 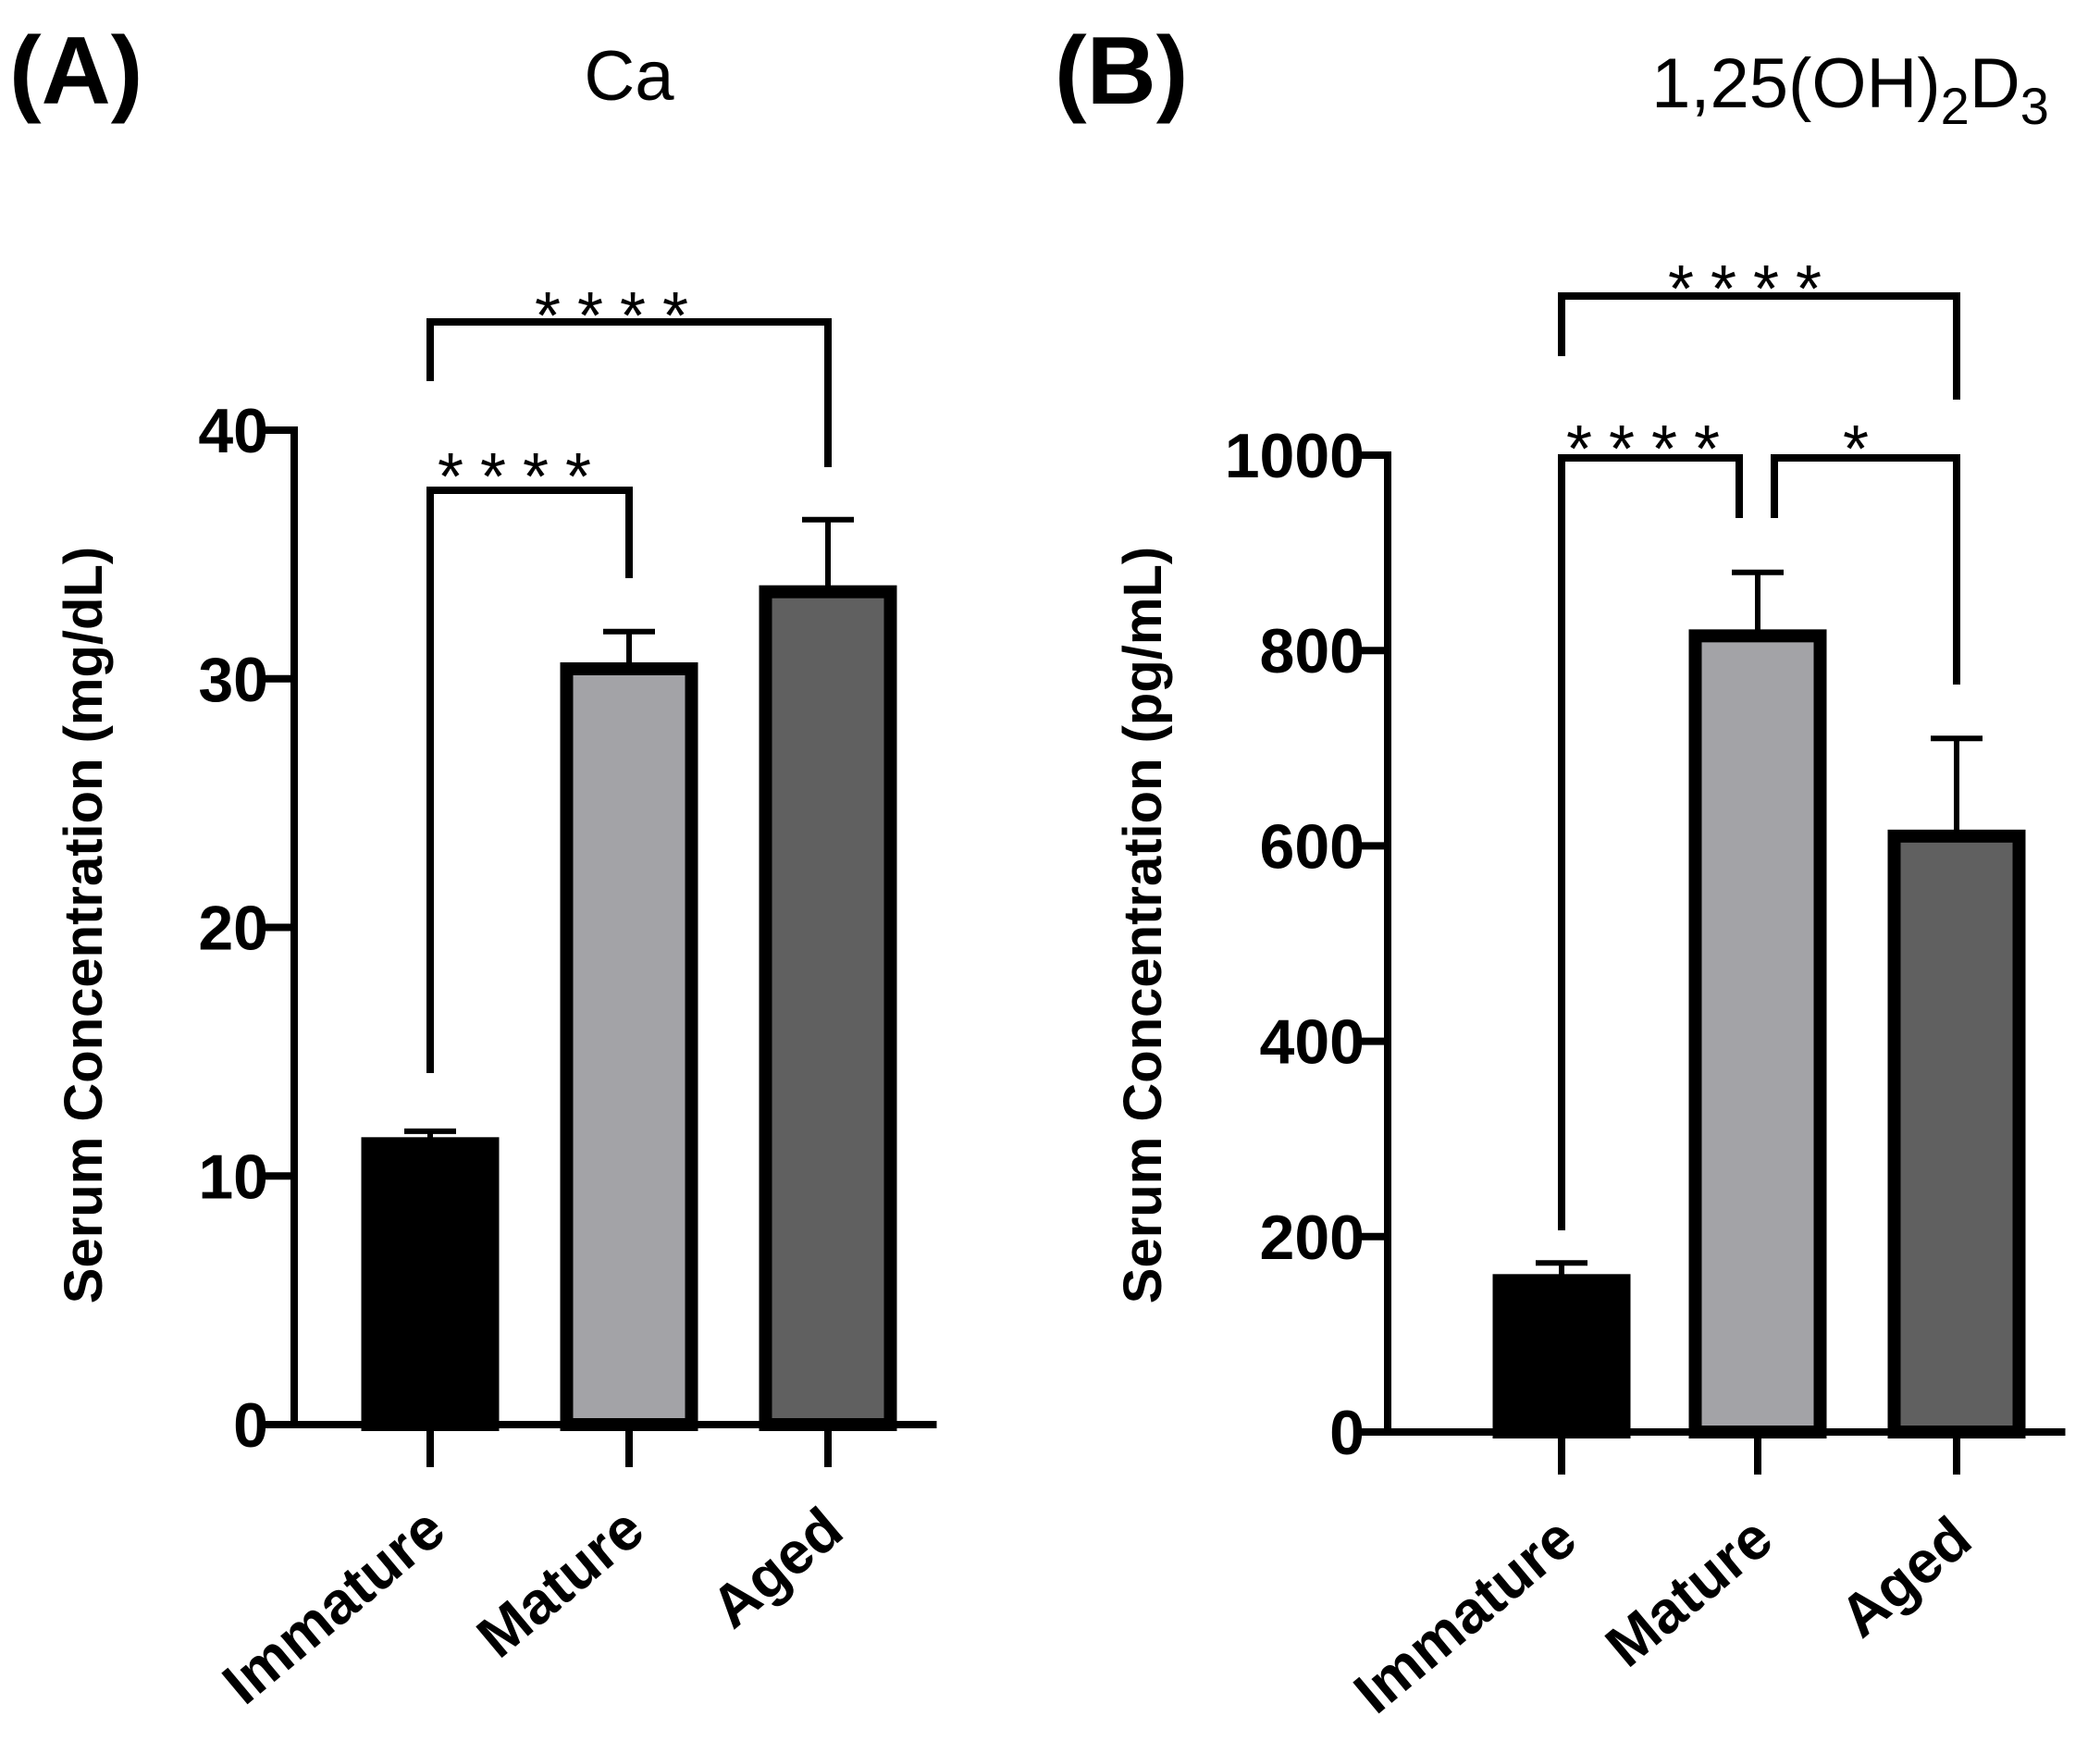 I want to click on panel-b-bar-mature, so click(x=1757, y=1033).